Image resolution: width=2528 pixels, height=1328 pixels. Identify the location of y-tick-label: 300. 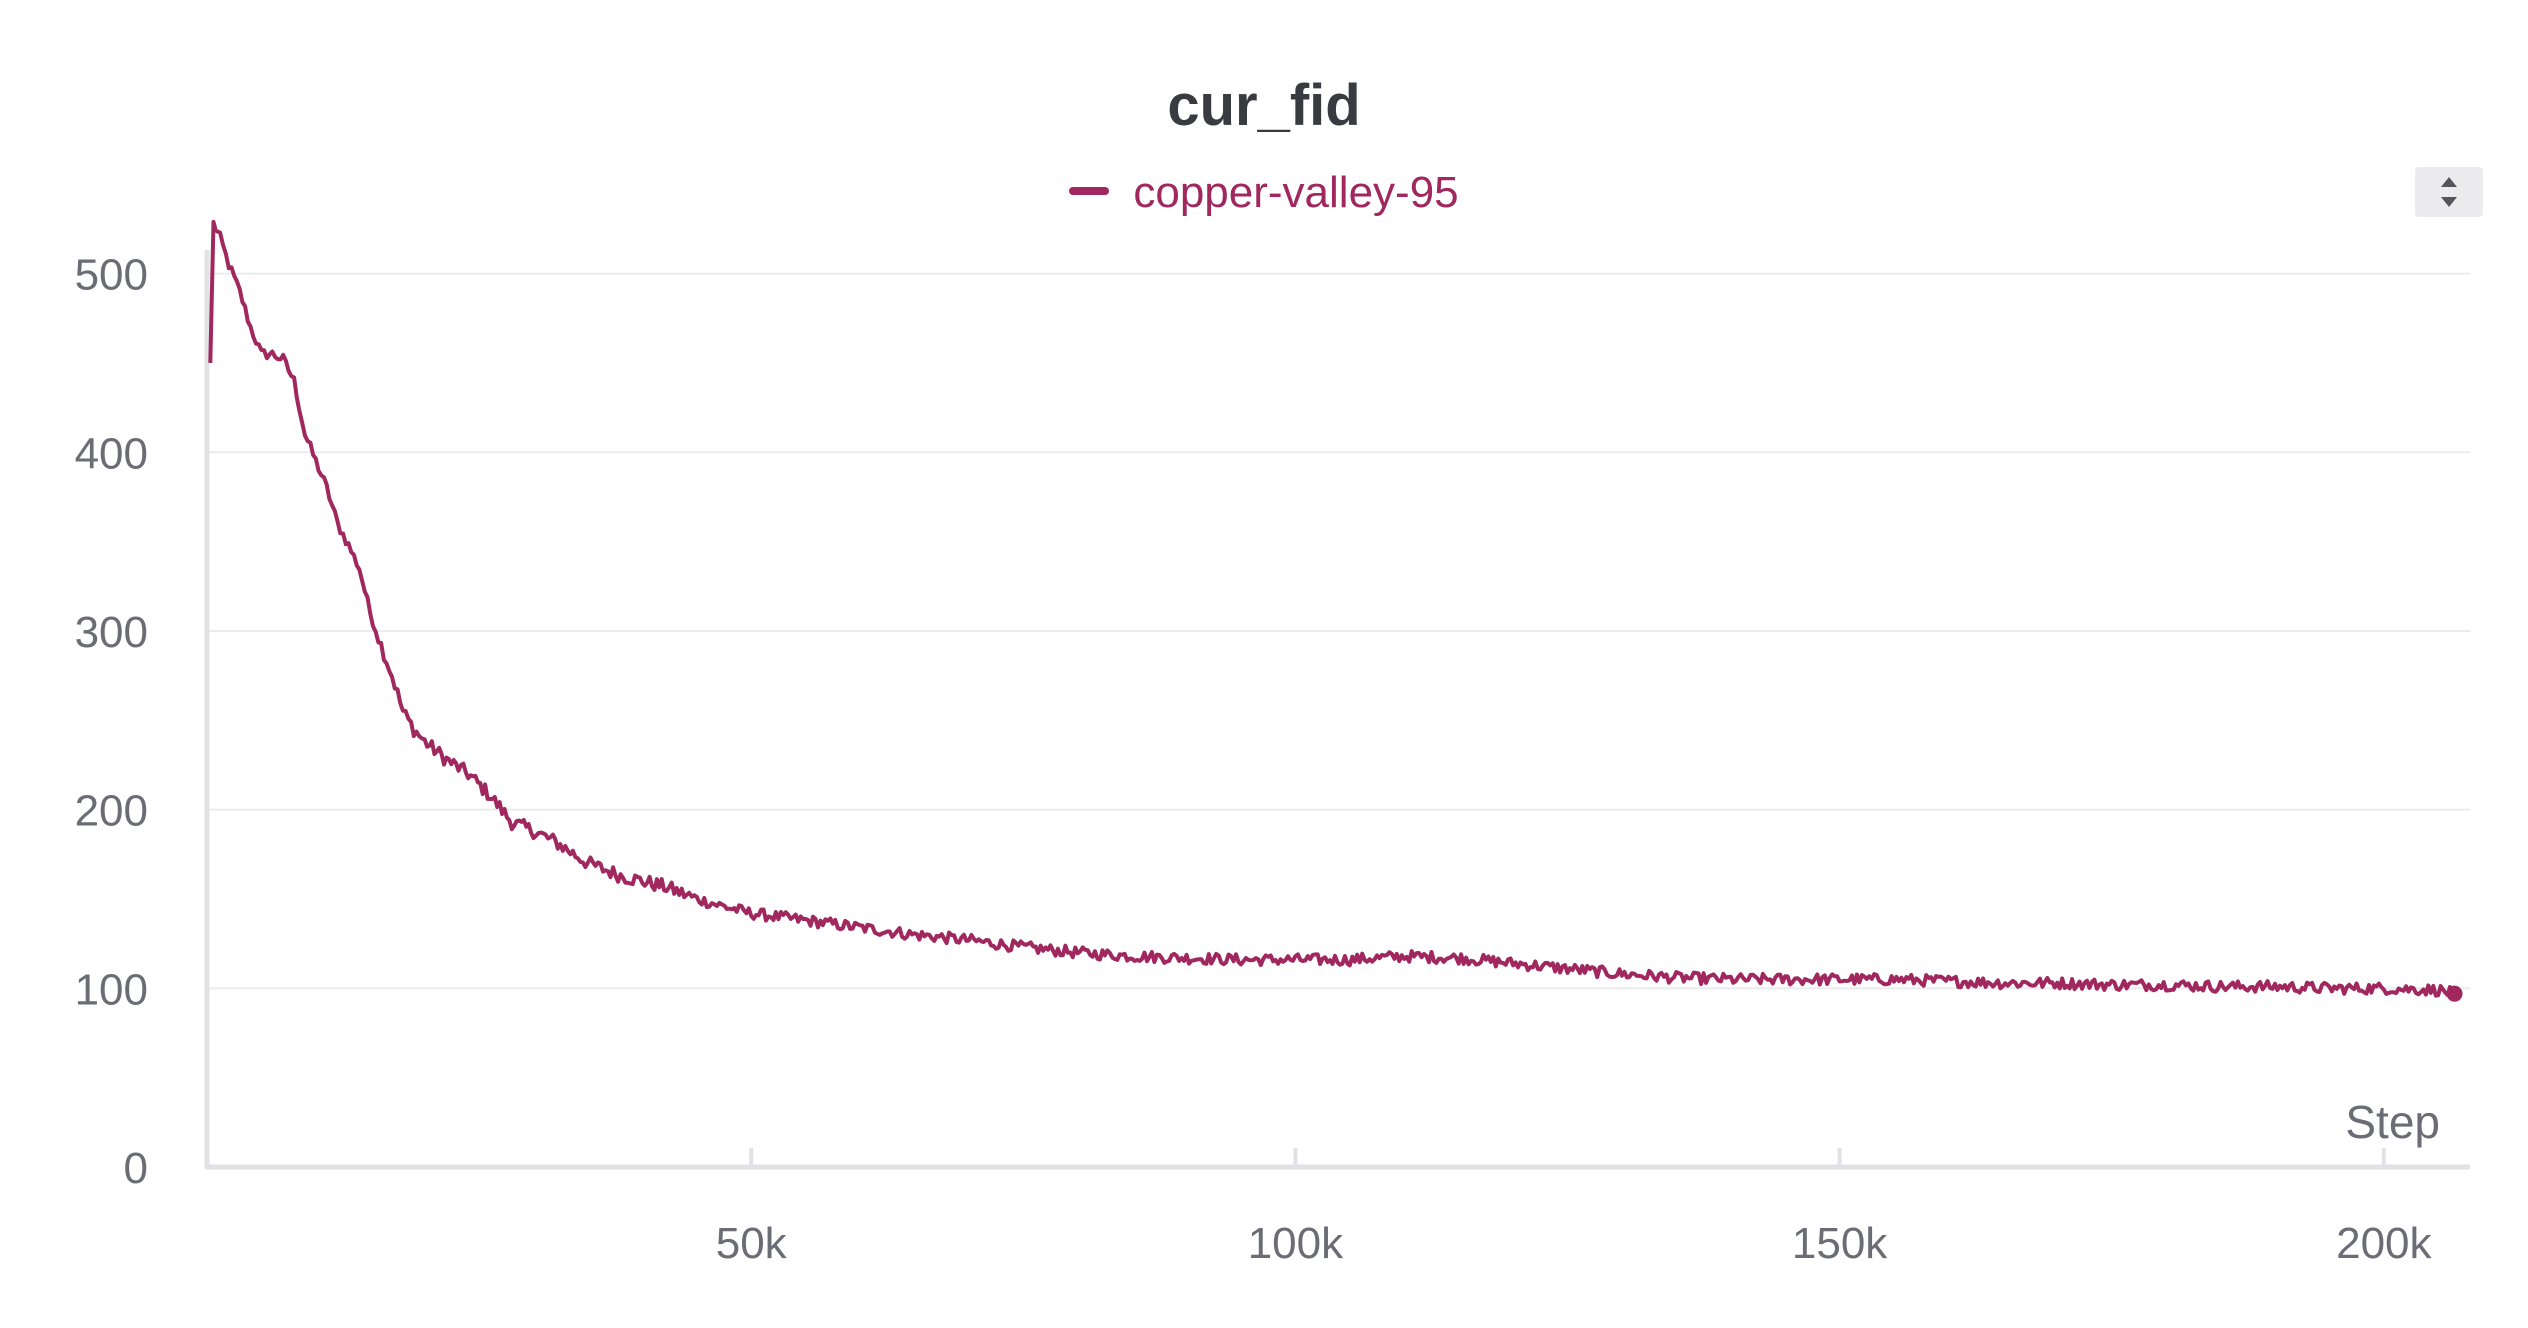
(111, 632).